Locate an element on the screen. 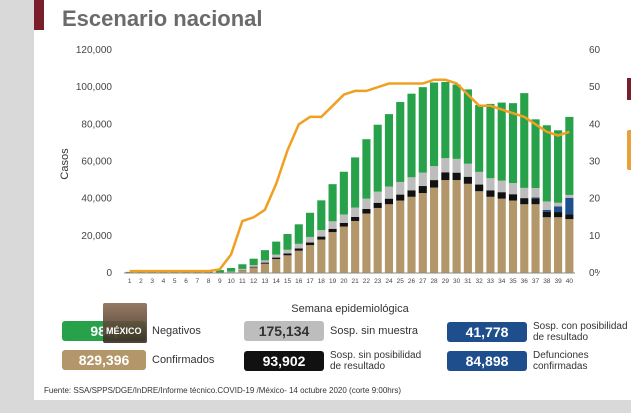 This screenshot has width=631, height=413. page-title: Escenario nacional is located at coordinates (162, 18).